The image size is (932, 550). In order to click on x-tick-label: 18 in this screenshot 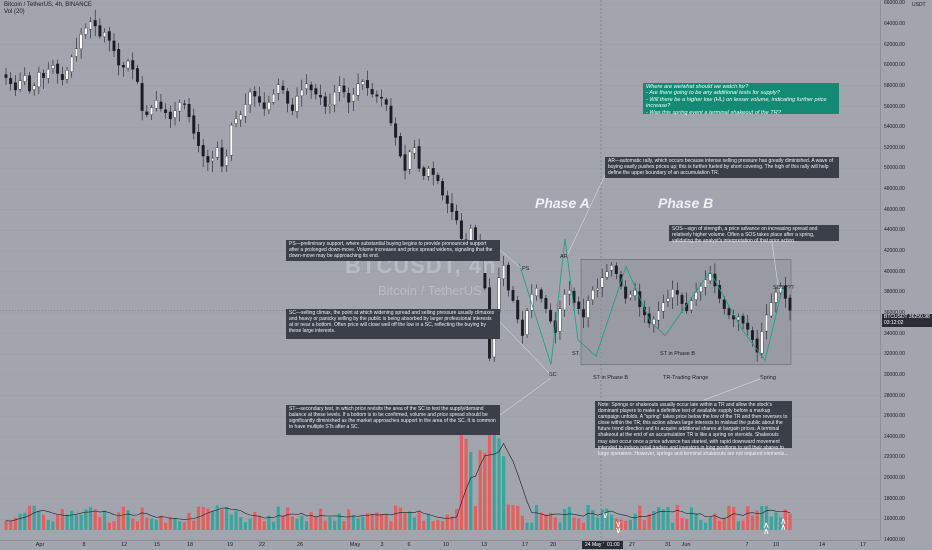, I will do `click(190, 545)`.